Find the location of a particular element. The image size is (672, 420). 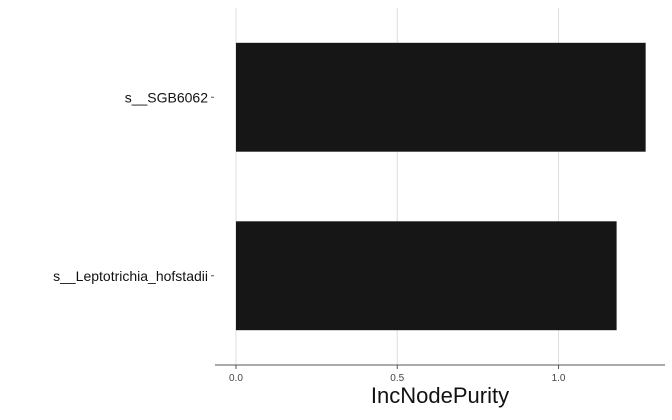

y-tick-label: s__Leptotrichia_hofstadii is located at coordinates (130, 276).